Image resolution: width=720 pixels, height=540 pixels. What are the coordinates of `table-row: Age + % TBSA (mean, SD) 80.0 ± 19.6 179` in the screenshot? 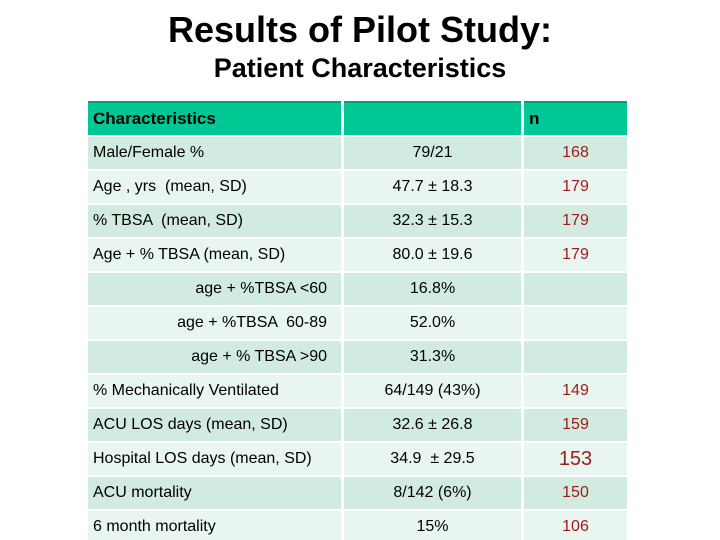 It's located at (357, 255).